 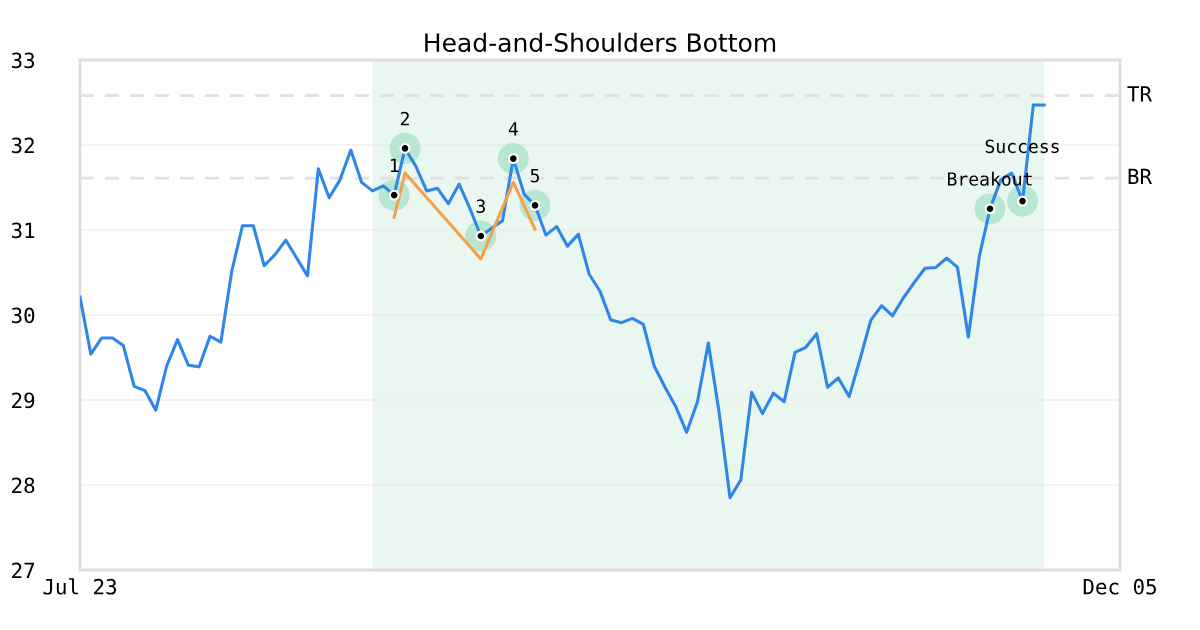 What do you see at coordinates (23, 60) in the screenshot?
I see `y-tick-label: 33` at bounding box center [23, 60].